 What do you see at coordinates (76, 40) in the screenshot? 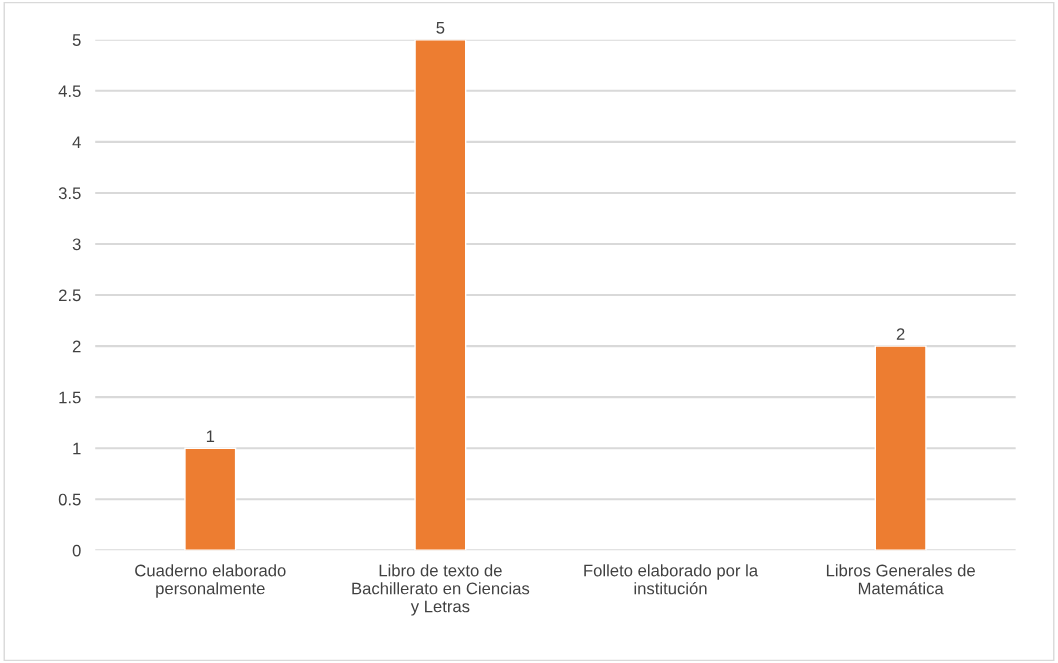
I see `y-tick-label: 5` at bounding box center [76, 40].